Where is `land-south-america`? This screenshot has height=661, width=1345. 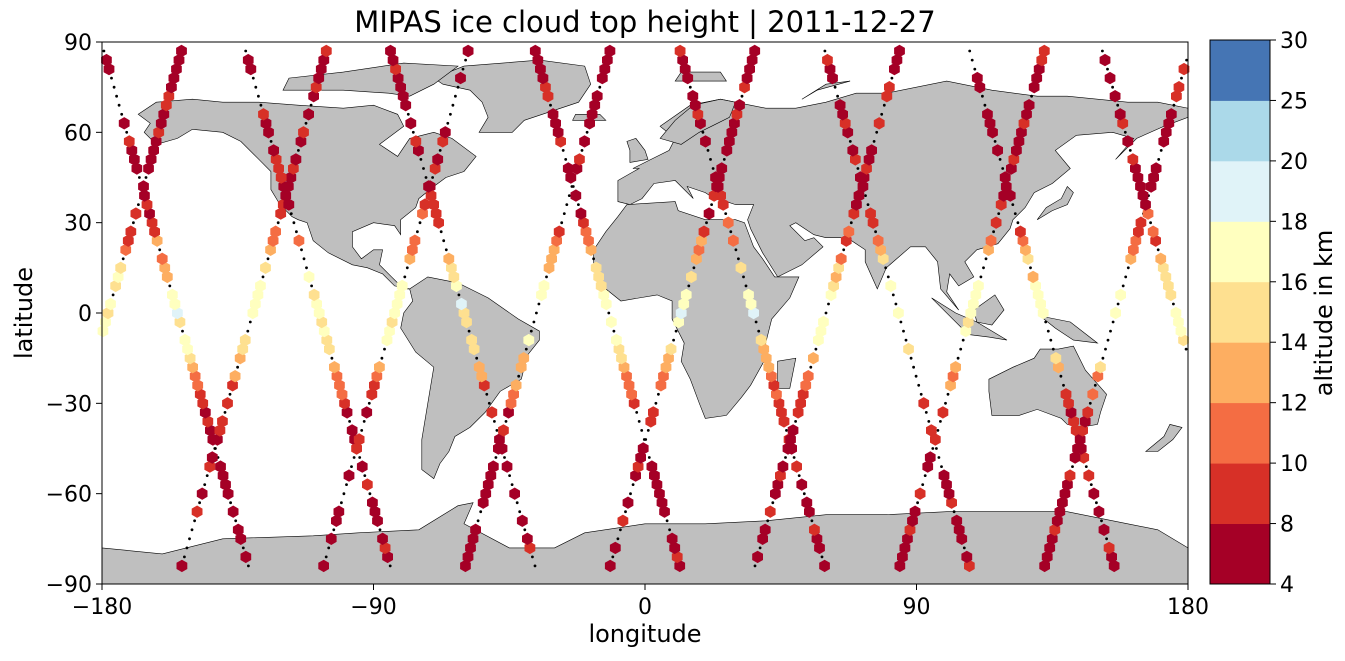 land-south-america is located at coordinates (470, 378).